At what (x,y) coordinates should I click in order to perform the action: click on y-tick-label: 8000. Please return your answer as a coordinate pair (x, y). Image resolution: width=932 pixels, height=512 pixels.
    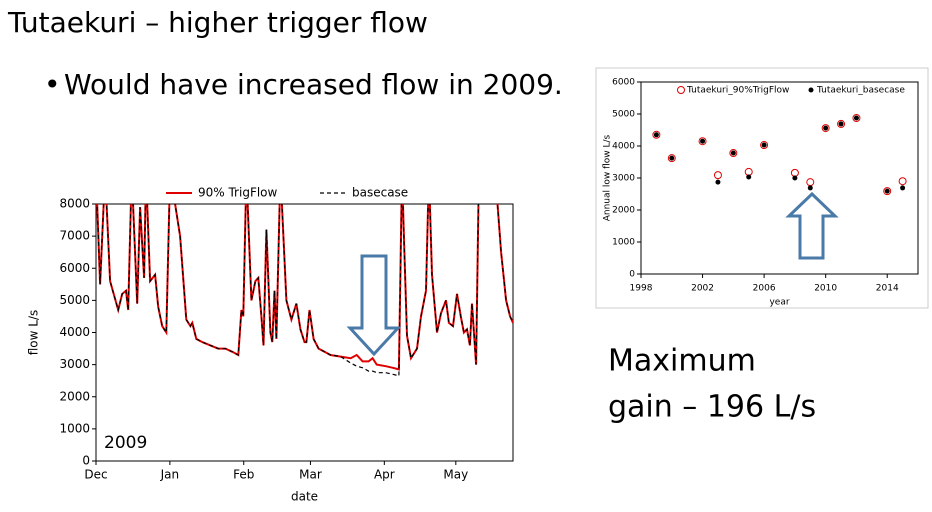
    Looking at the image, I should click on (74, 204).